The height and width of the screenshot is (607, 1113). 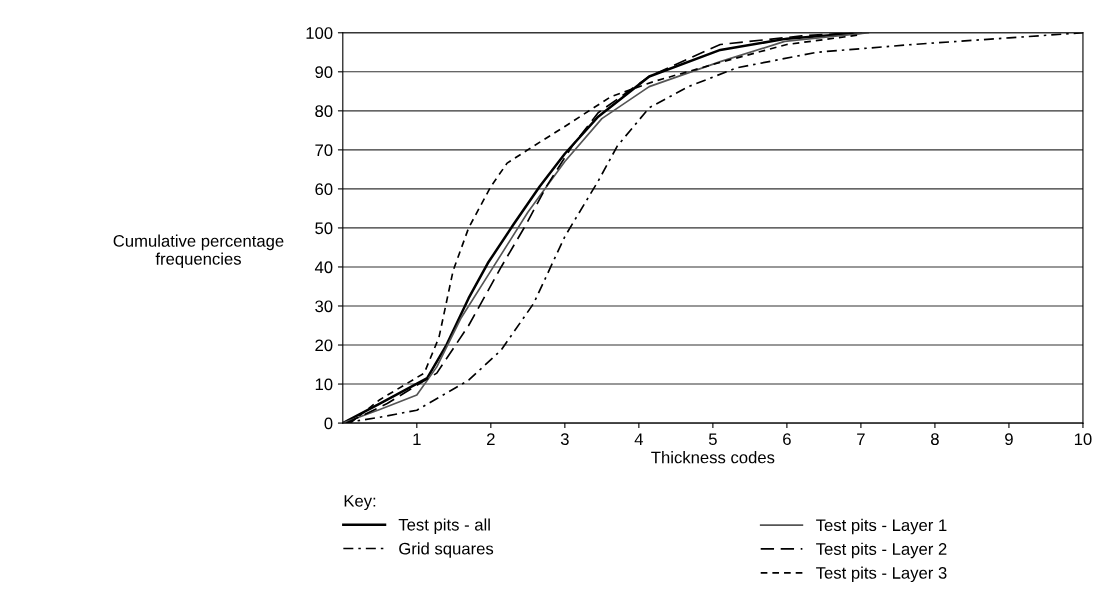 What do you see at coordinates (861, 439) in the screenshot?
I see `x-tick-label: 7` at bounding box center [861, 439].